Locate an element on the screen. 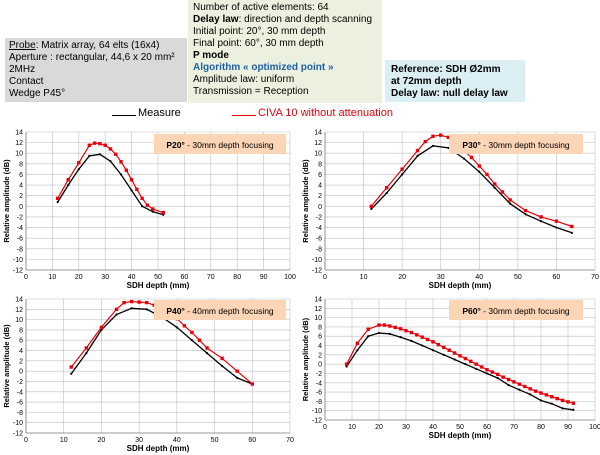 This screenshot has width=600, height=455. reference-line-2: at 72mm depth is located at coordinates (426, 81).